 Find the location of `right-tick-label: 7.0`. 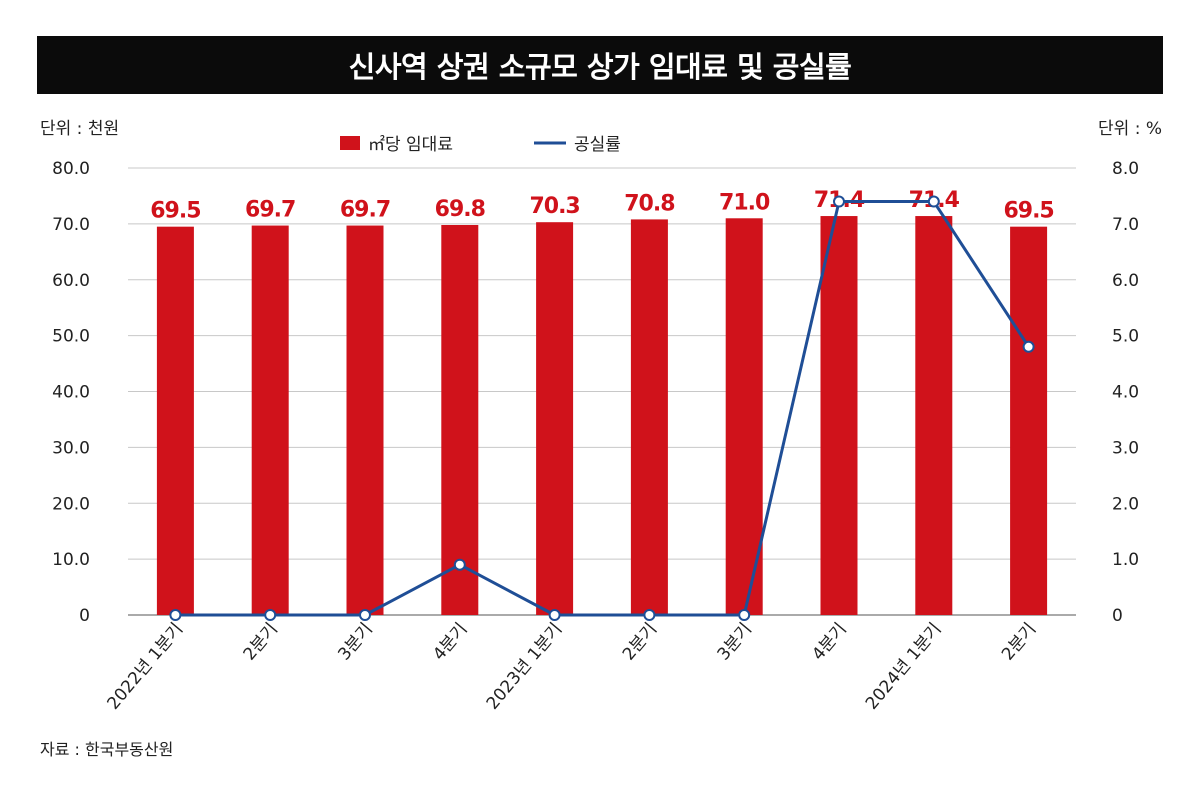

right-tick-label: 7.0 is located at coordinates (1125, 225).